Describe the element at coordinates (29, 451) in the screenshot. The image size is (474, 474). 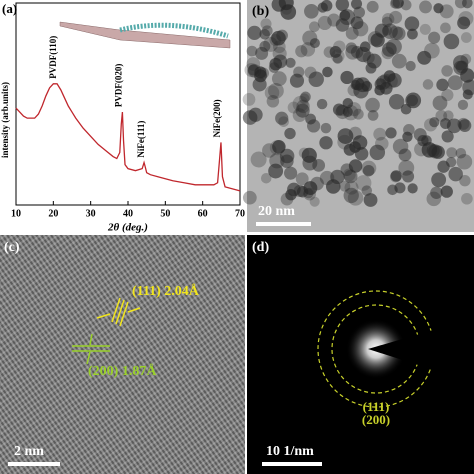
I see `scale-label: 2 nm` at that location.